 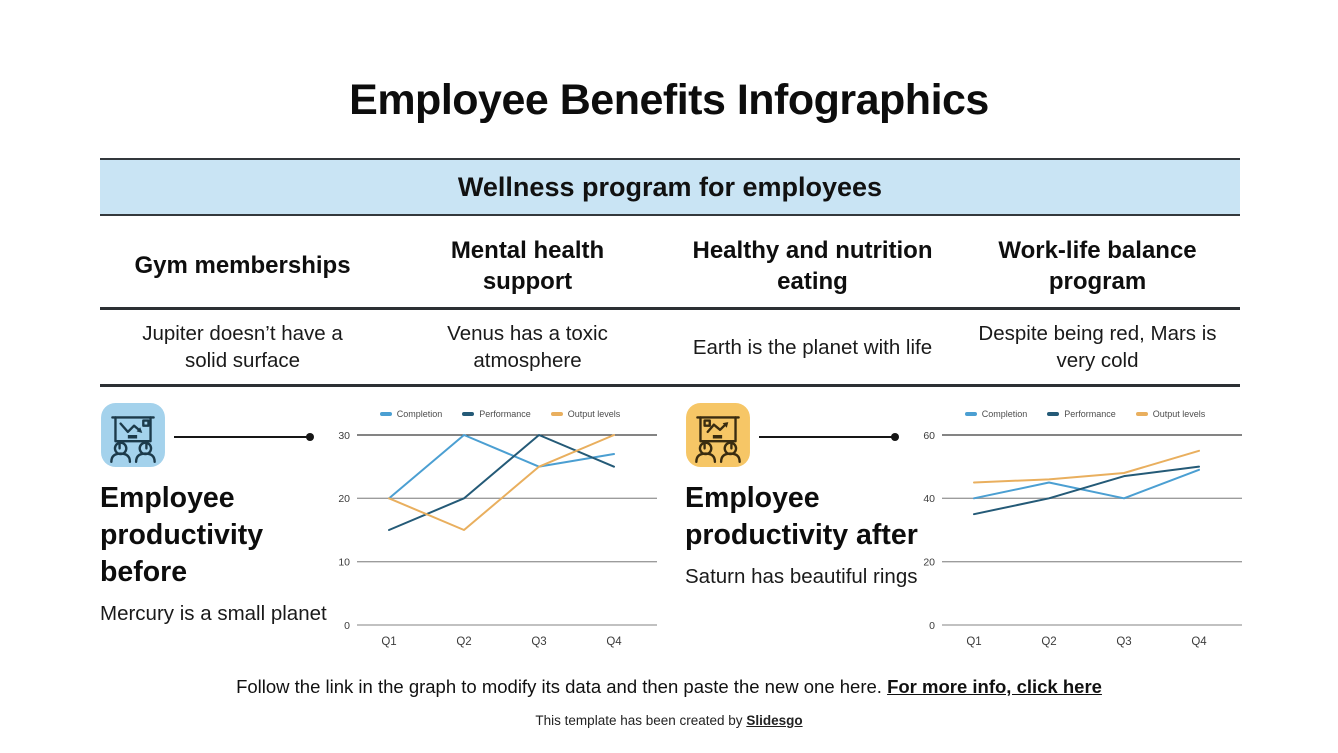 I want to click on more-info-link: For more info, click here, so click(x=994, y=686).